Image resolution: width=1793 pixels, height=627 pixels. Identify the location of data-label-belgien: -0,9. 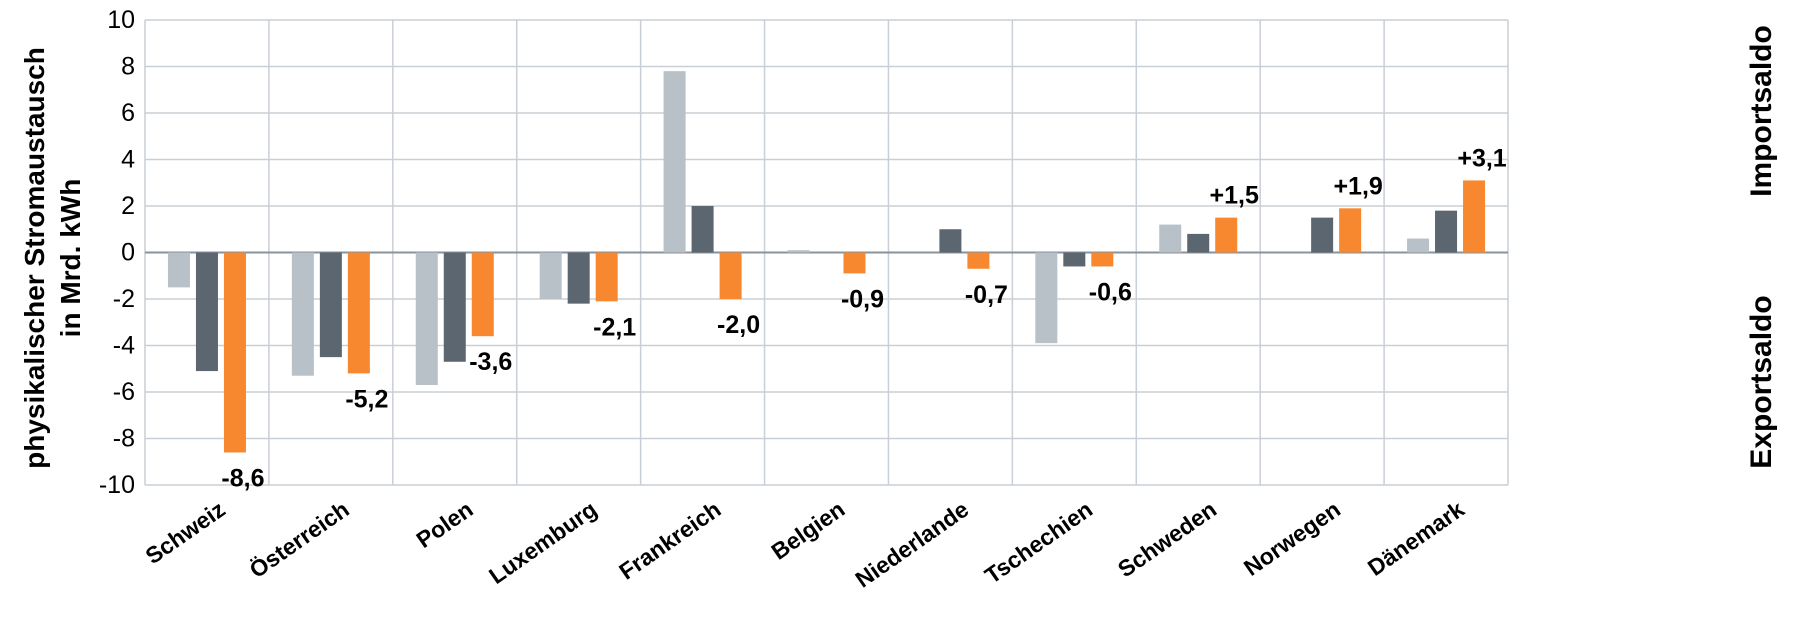
(862, 299).